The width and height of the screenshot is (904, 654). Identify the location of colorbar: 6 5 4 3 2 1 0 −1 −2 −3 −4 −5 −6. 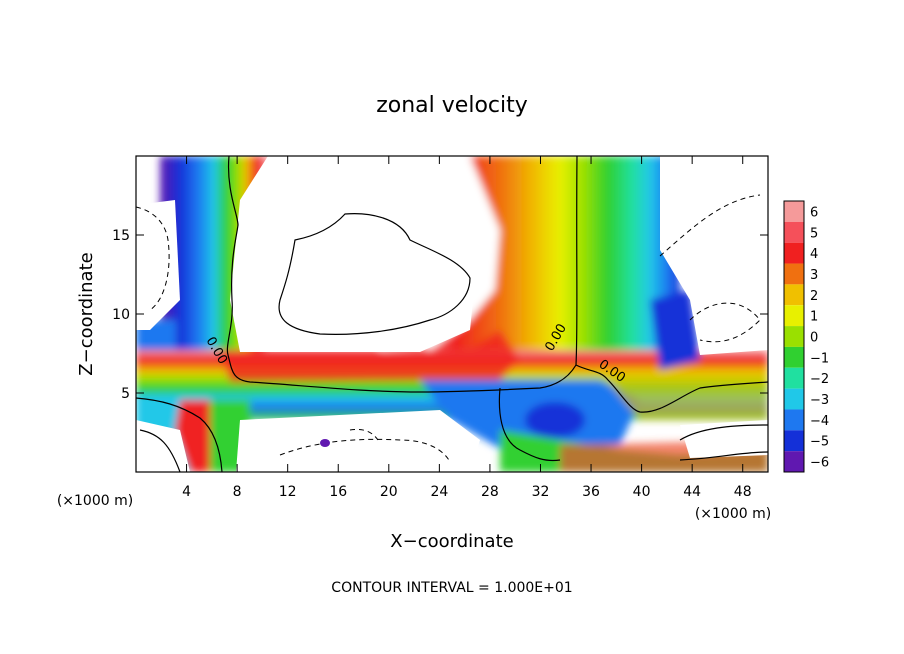
(806, 336).